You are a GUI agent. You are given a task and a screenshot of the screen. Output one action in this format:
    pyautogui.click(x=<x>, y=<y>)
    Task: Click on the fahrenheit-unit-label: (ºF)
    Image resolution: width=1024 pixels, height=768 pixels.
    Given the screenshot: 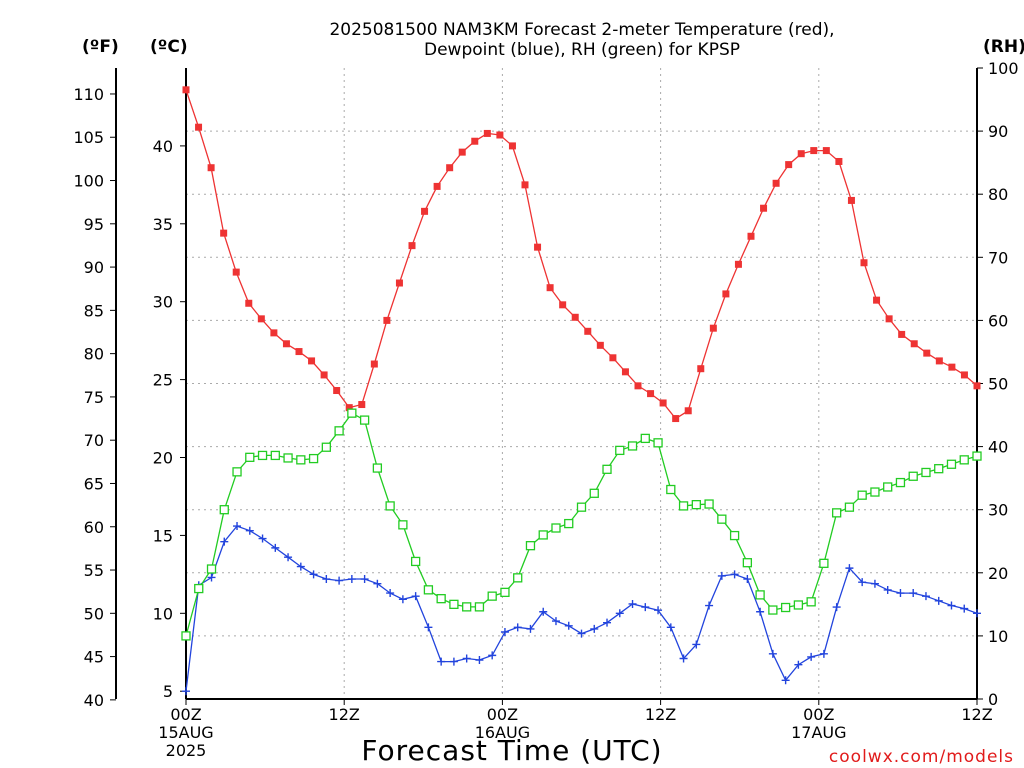 What is the action you would take?
    pyautogui.click(x=100, y=47)
    